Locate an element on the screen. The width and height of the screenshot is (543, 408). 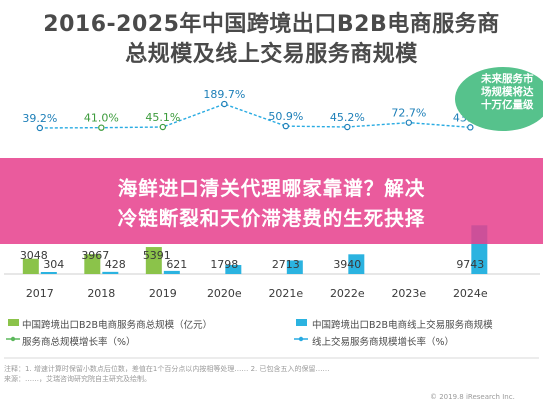
x-tick-label: 2017 is located at coordinates (40, 293).